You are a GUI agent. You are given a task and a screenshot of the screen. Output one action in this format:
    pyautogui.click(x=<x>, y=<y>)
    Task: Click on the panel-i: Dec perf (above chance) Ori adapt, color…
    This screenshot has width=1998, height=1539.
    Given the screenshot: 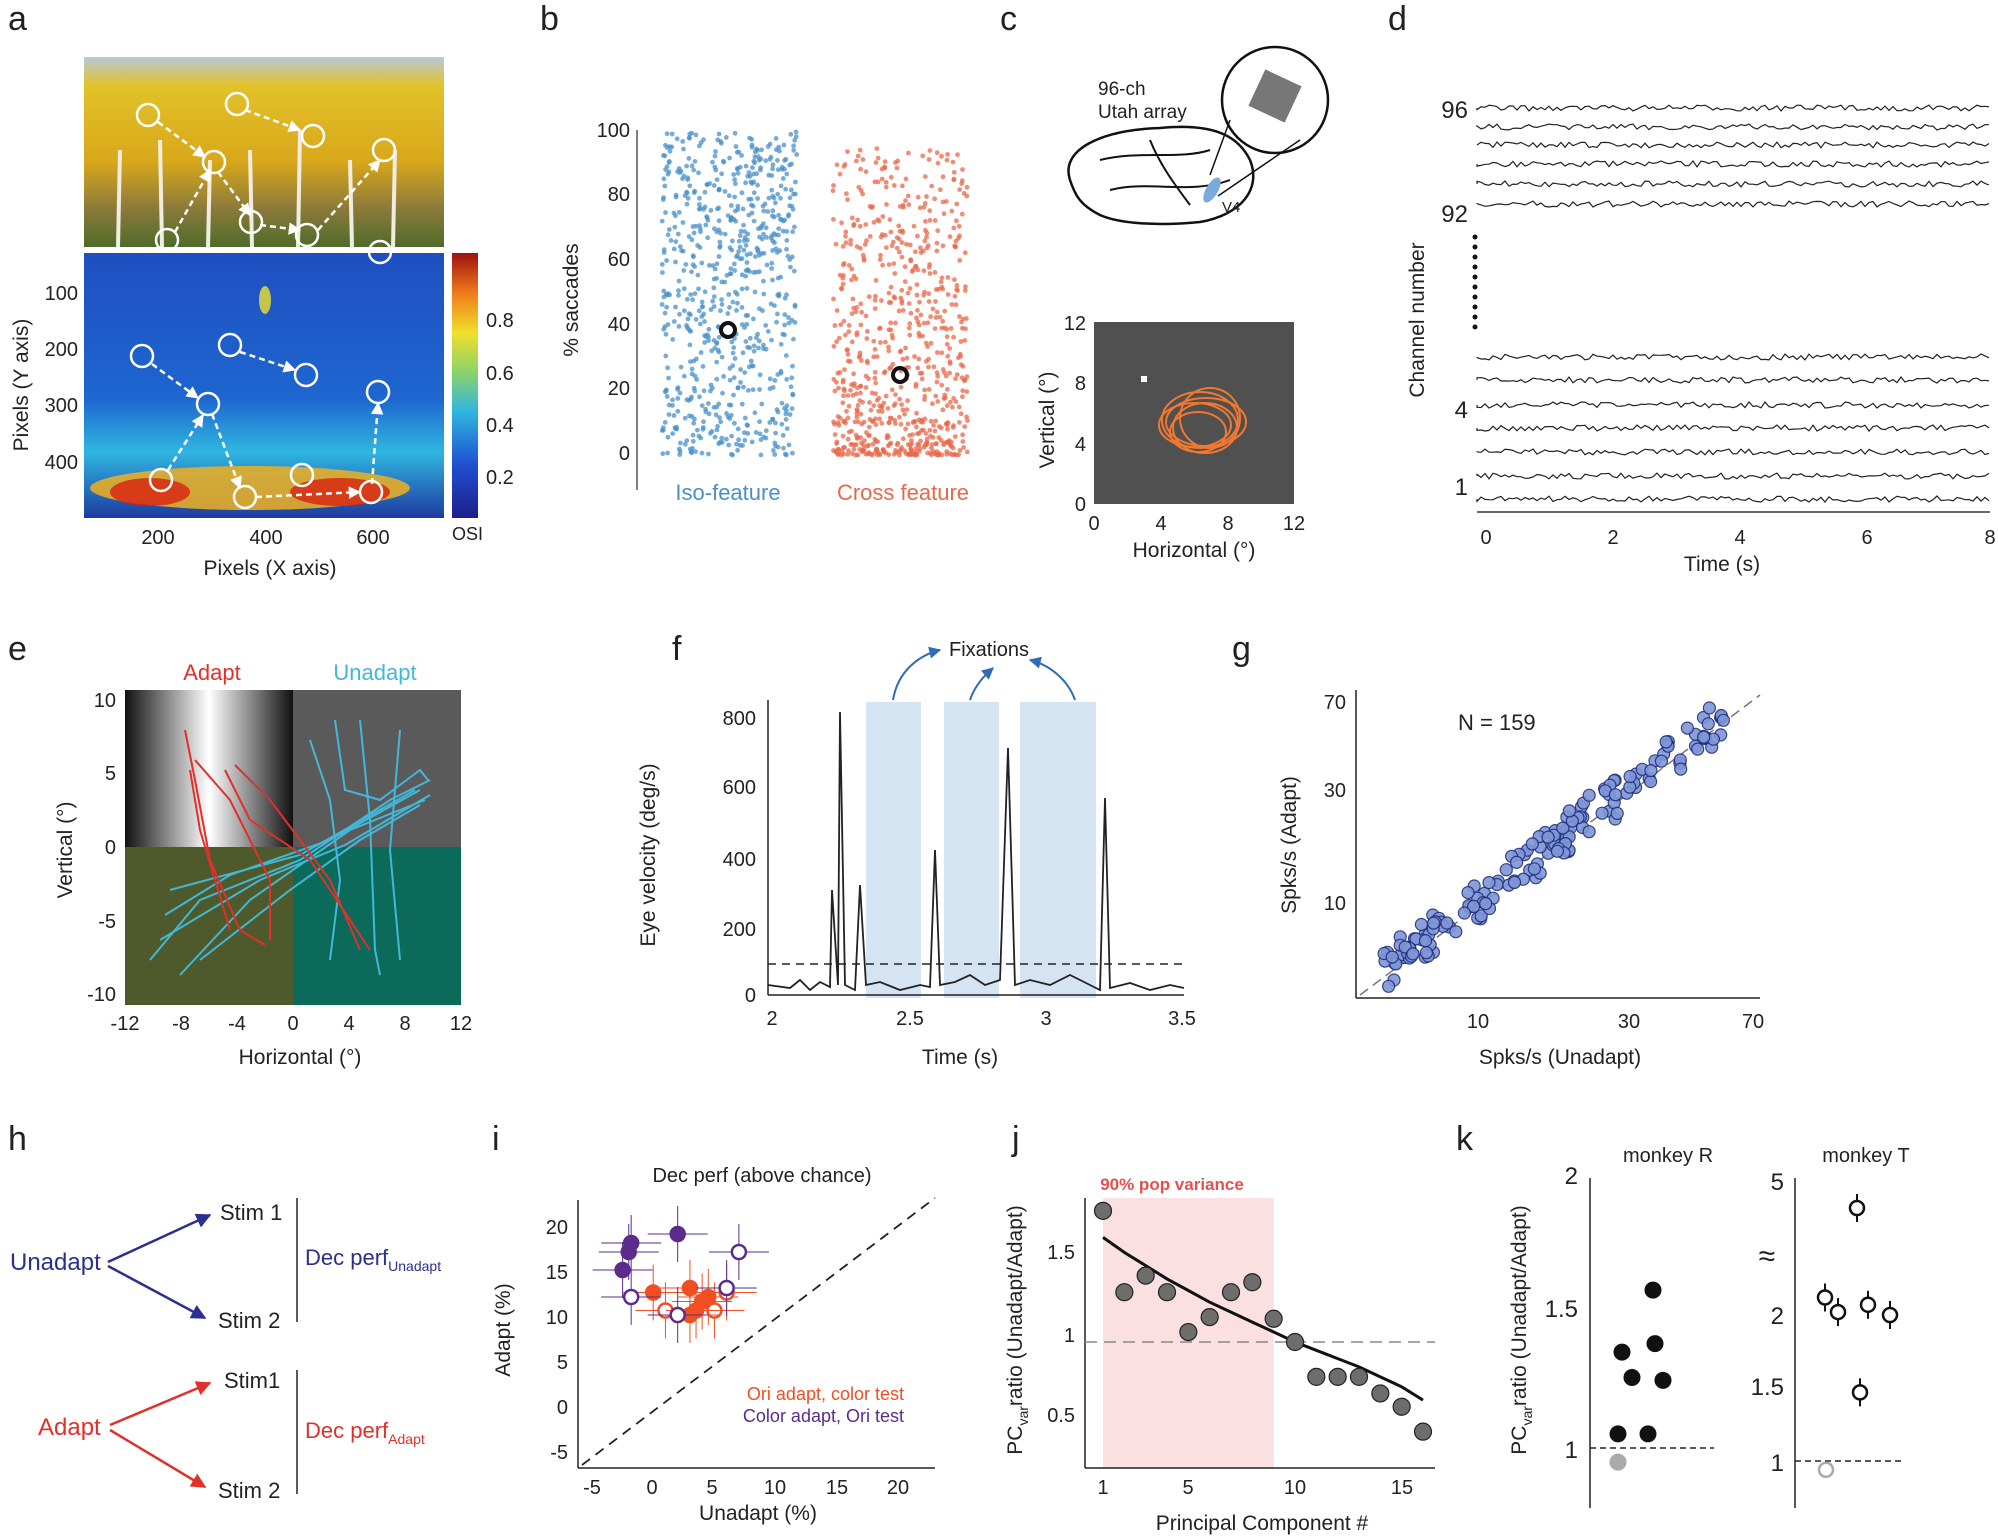 What is the action you would take?
    pyautogui.click(x=714, y=1345)
    